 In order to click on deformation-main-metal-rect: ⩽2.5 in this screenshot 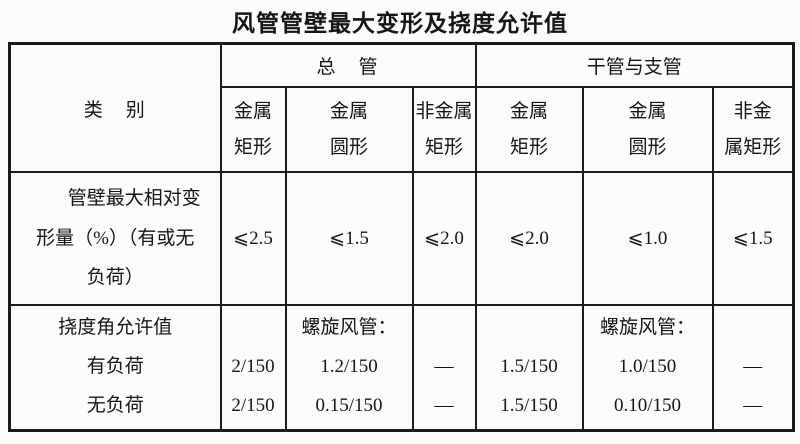, I will do `click(253, 238)`.